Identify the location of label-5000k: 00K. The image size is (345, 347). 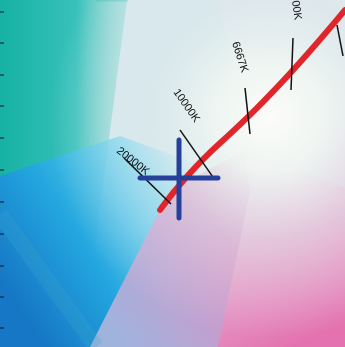
(296, 10).